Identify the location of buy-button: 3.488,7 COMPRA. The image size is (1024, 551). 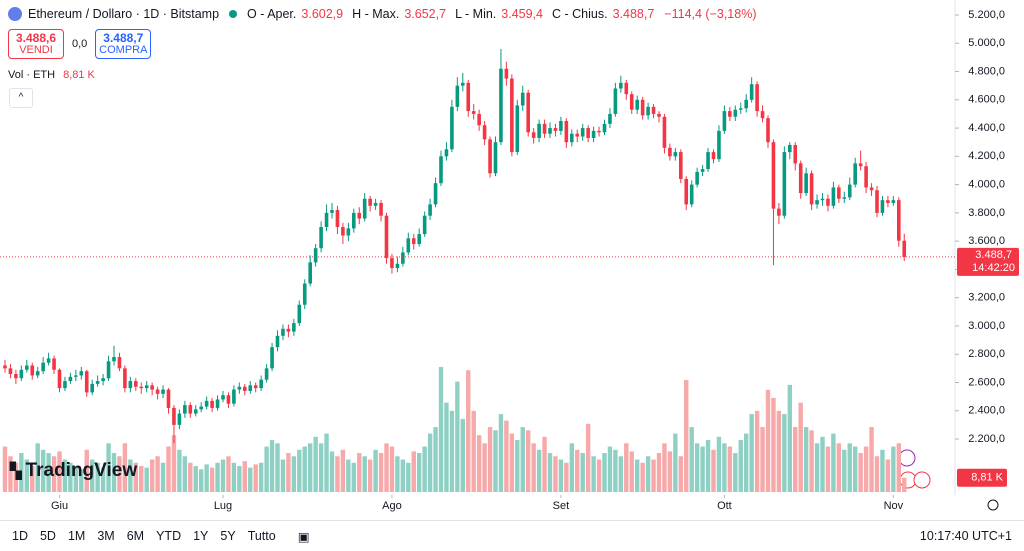
(123, 44).